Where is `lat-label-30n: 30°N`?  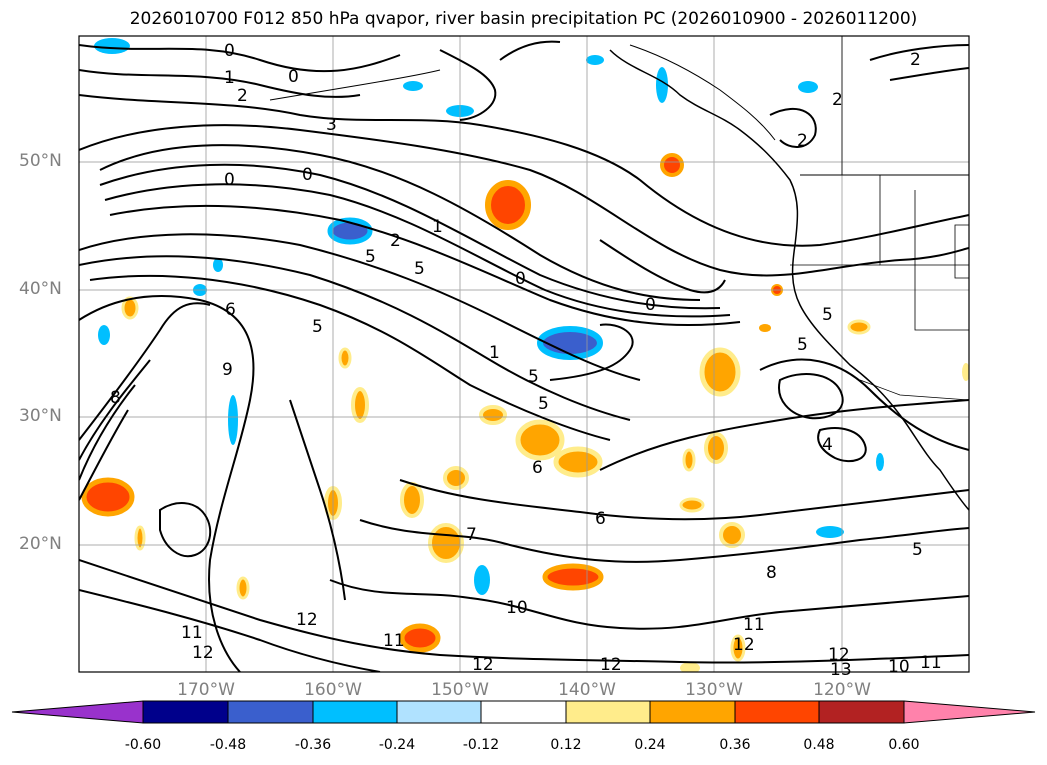
lat-label-30n: 30°N is located at coordinates (40, 416).